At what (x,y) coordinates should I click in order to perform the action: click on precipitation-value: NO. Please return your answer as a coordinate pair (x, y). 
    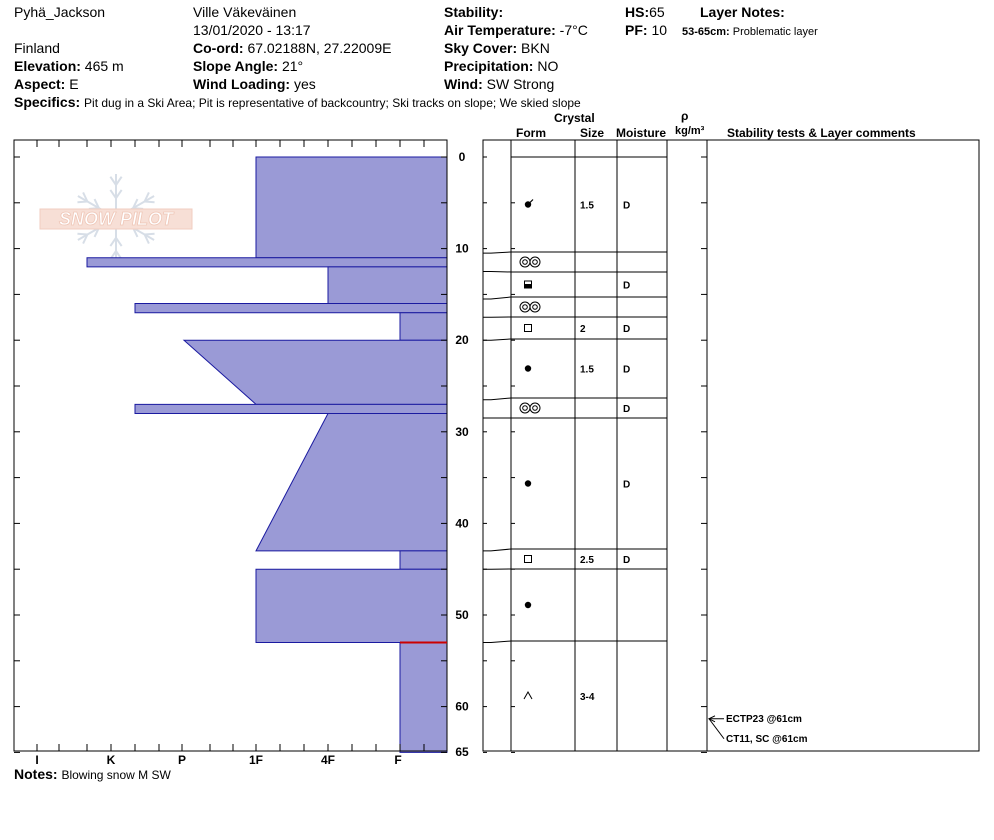
    Looking at the image, I should click on (548, 66).